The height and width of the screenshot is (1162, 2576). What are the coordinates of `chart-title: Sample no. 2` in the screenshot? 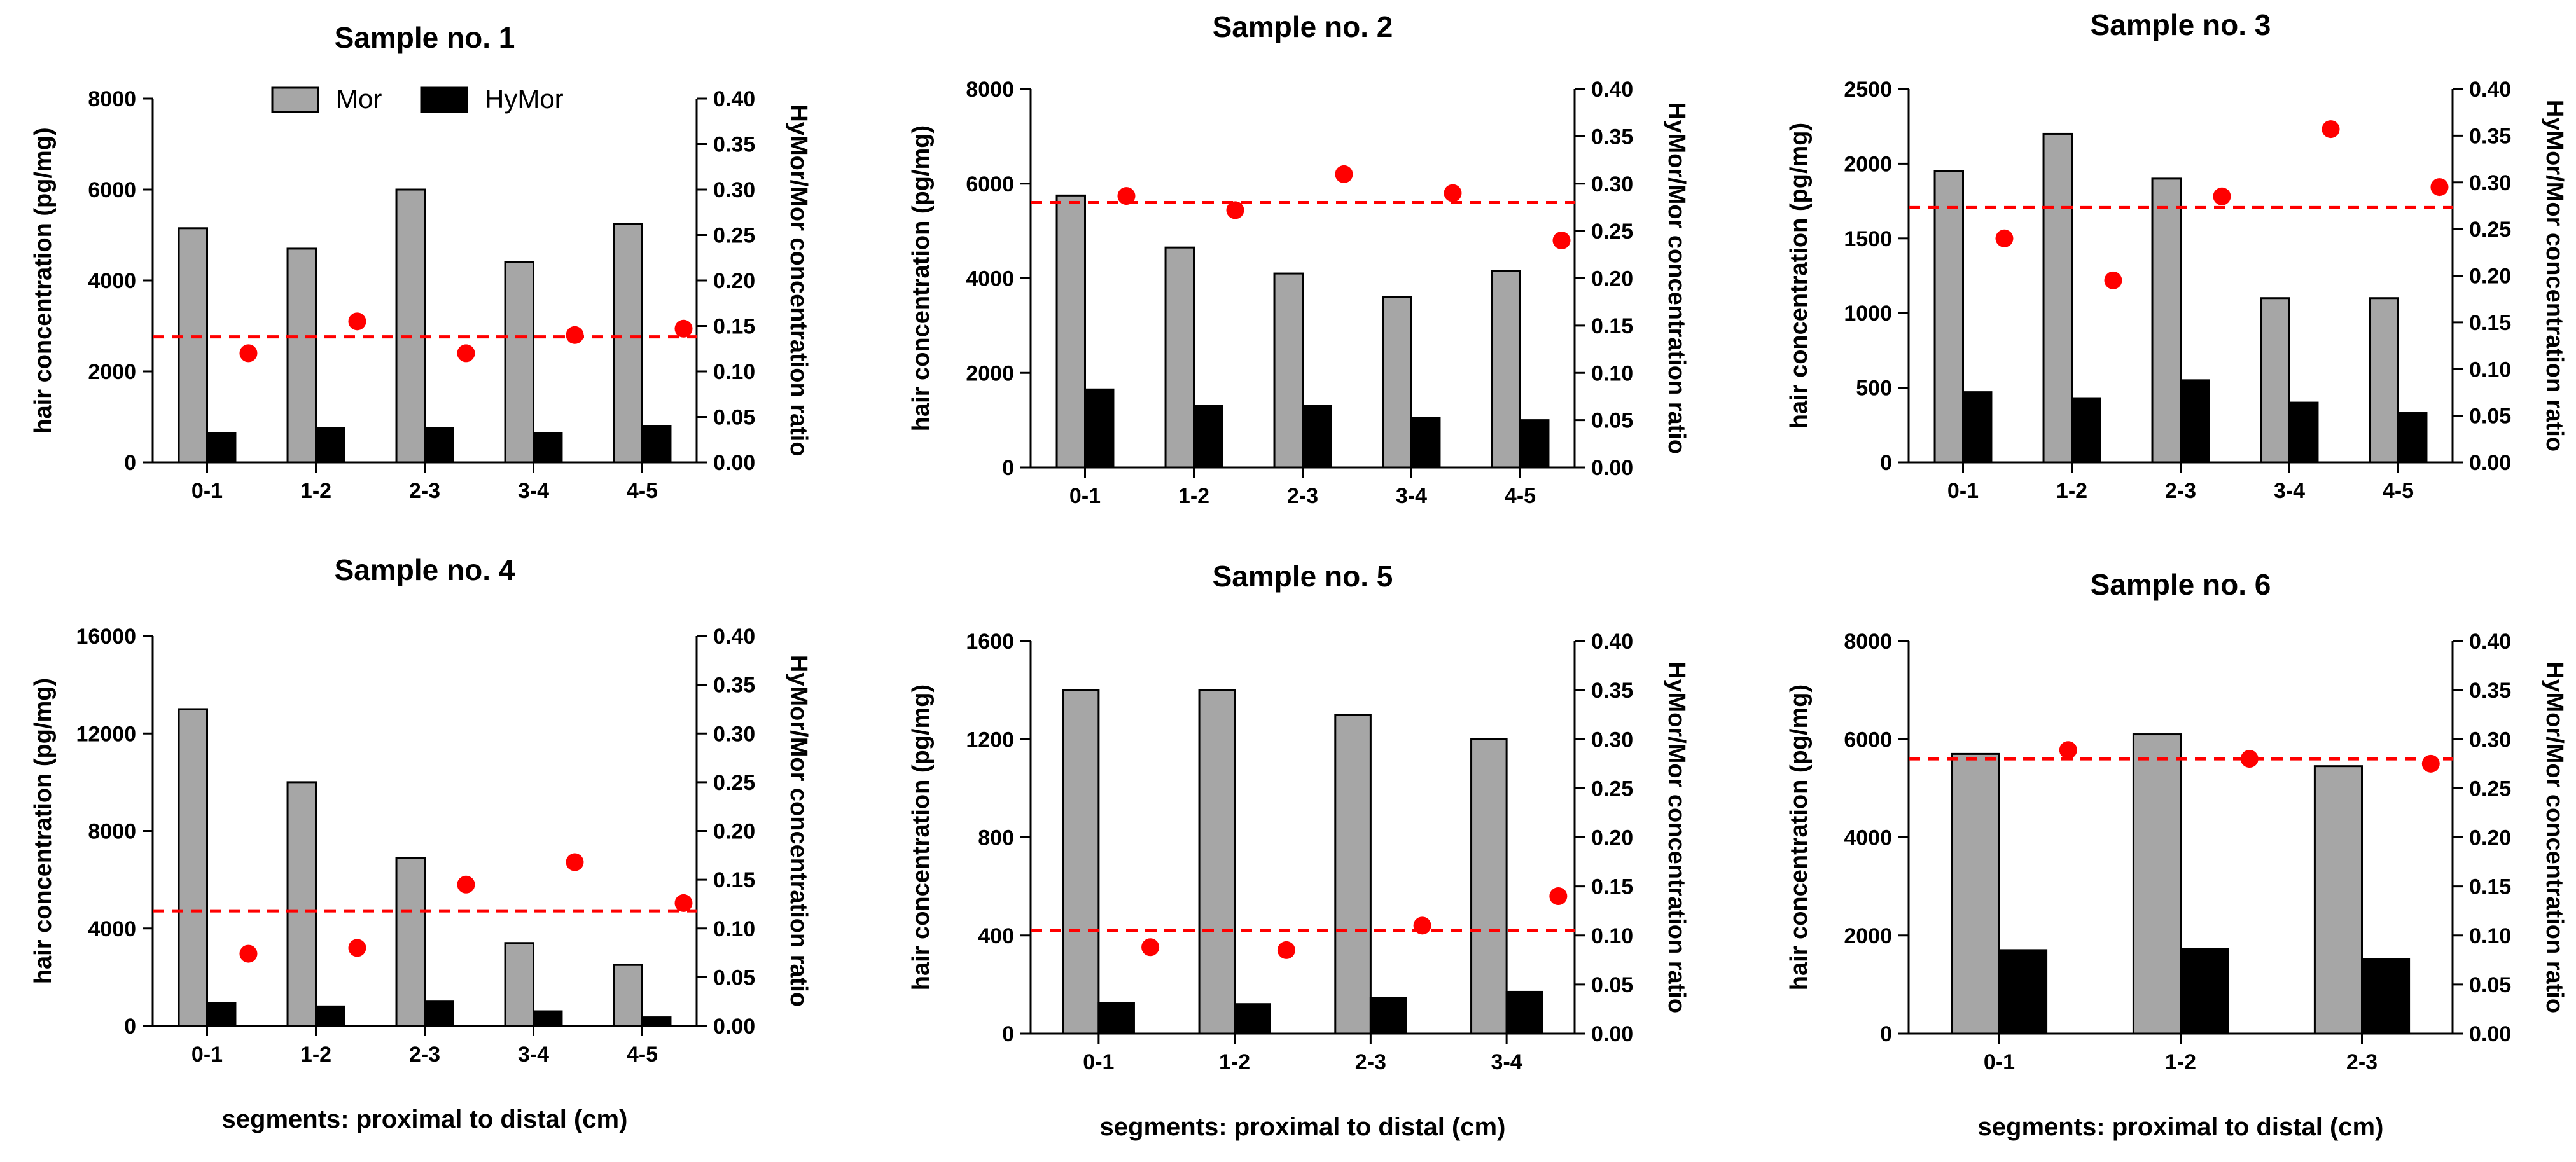 It's located at (1303, 26).